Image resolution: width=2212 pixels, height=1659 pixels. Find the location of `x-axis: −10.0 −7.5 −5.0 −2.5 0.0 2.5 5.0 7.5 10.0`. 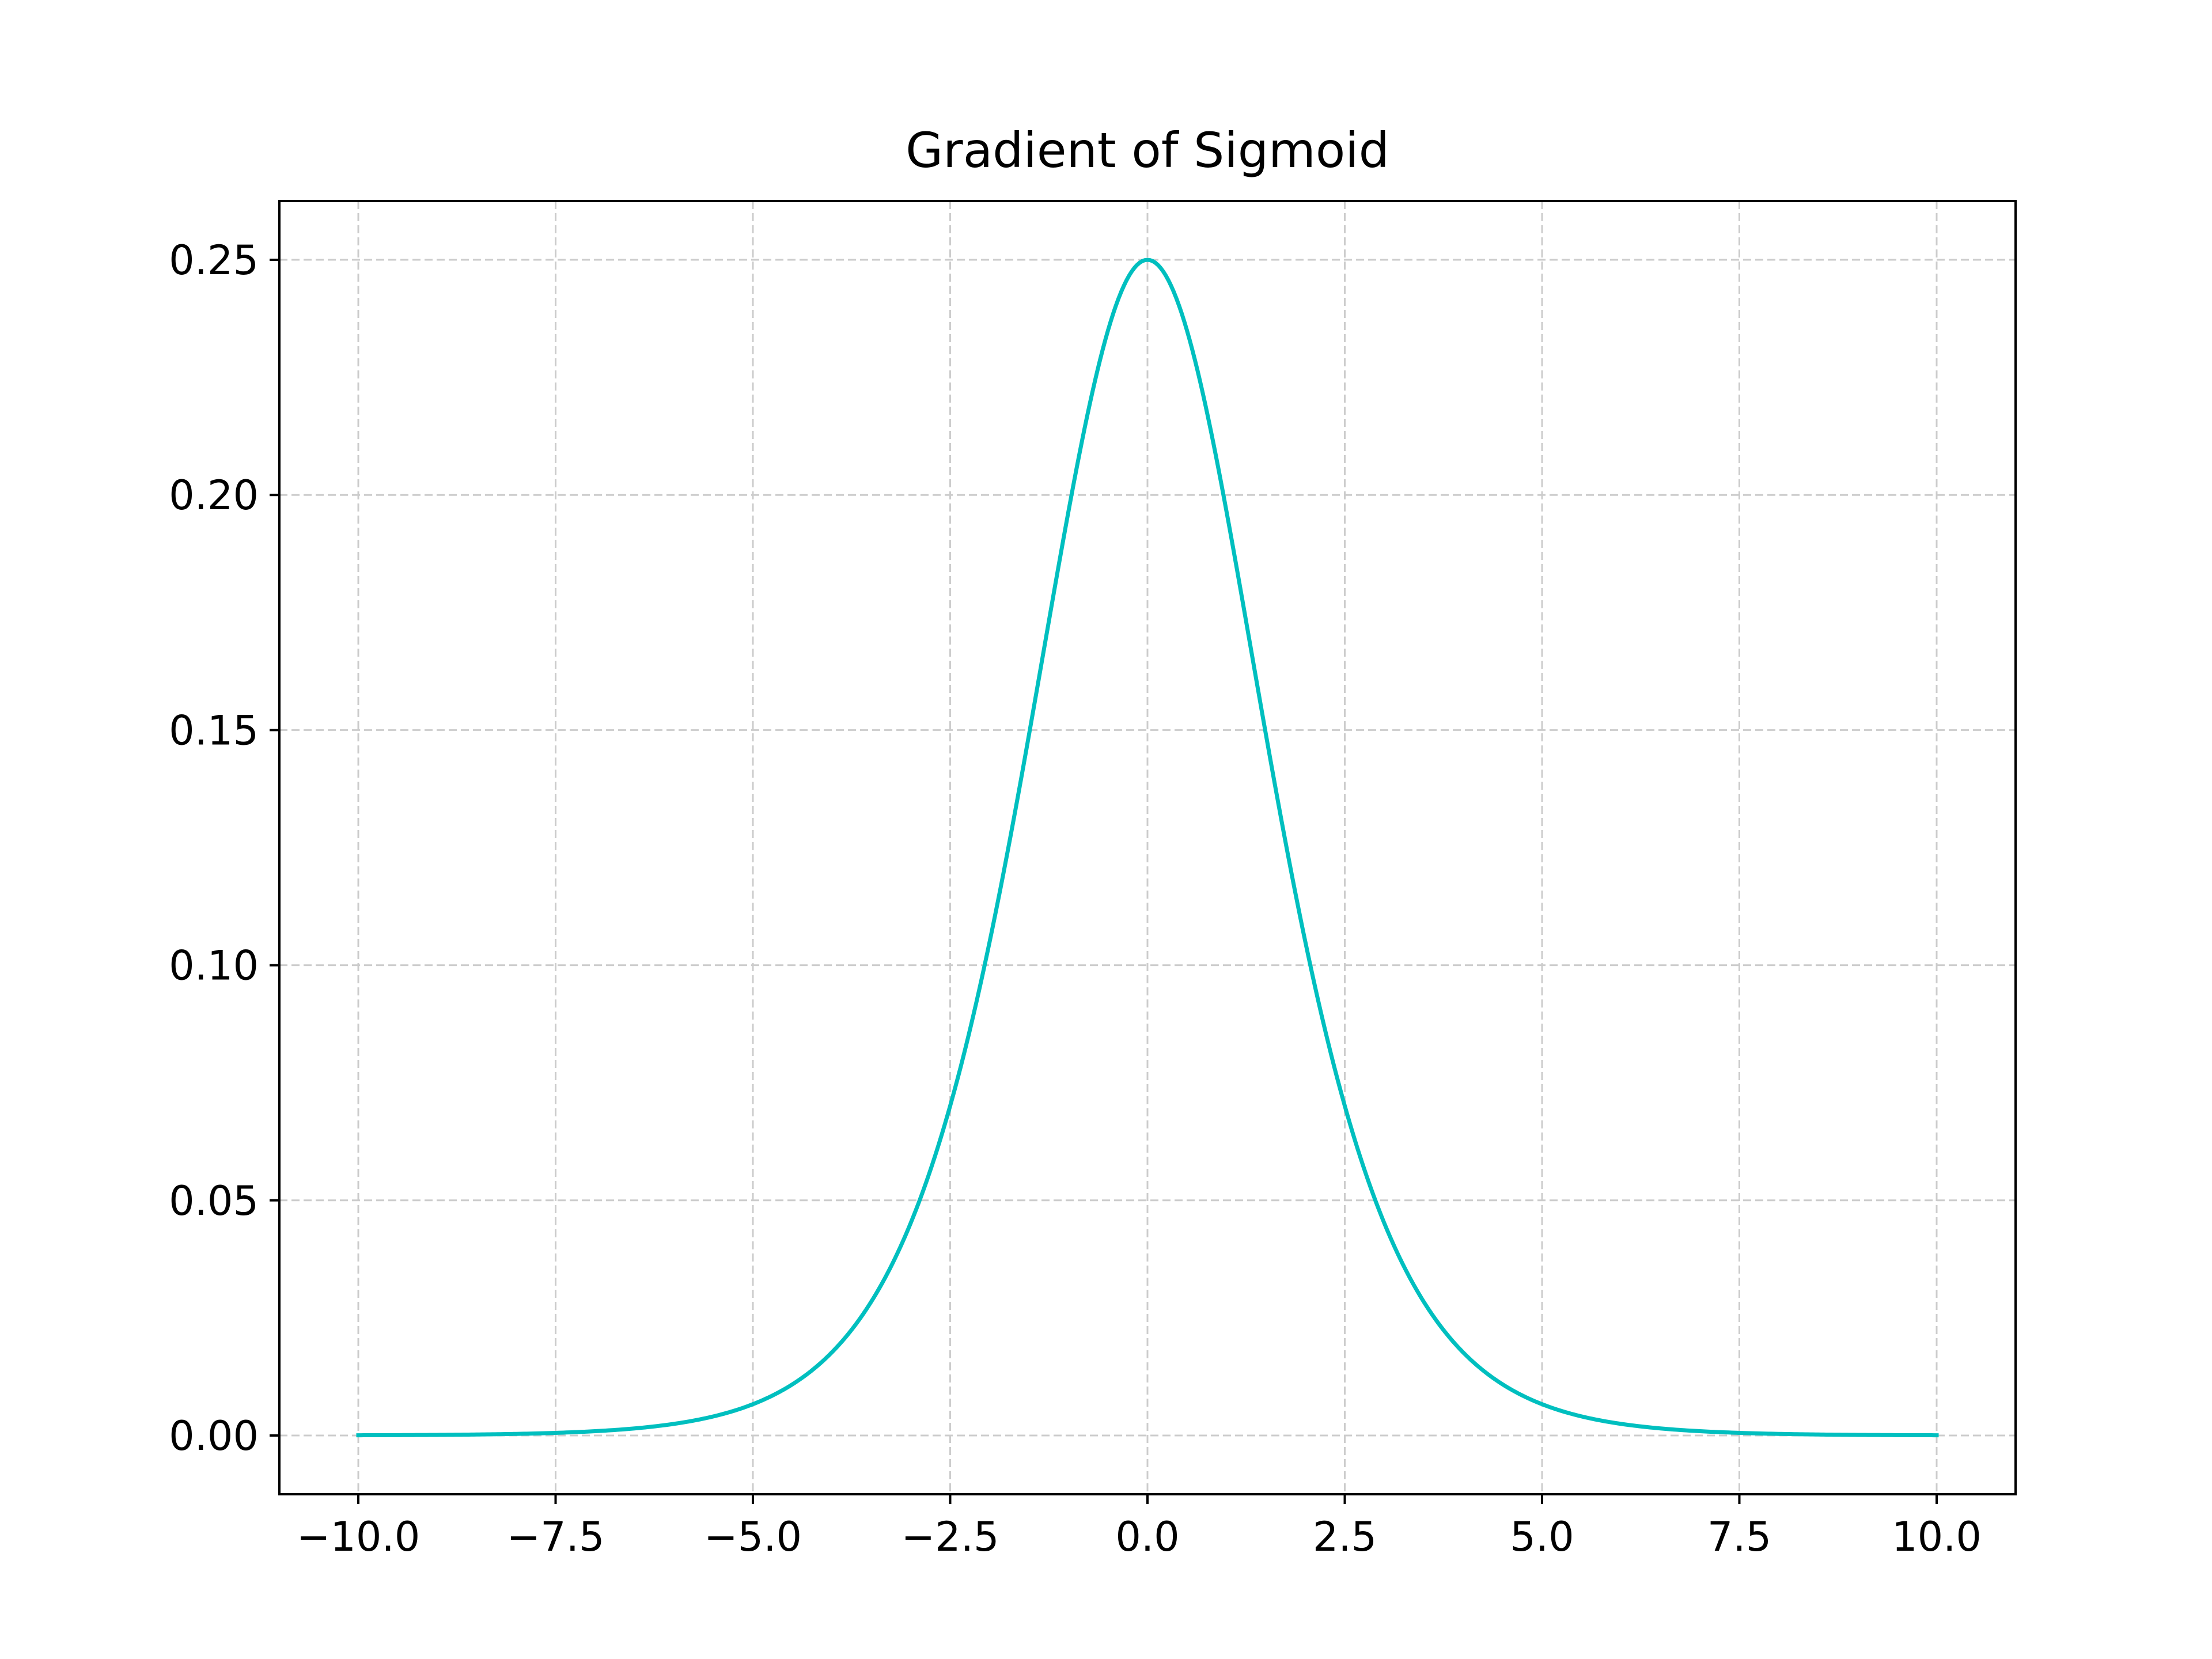

x-axis: −10.0 −7.5 −5.0 −2.5 0.0 2.5 5.0 7.5 10.0 is located at coordinates (1139, 1527).